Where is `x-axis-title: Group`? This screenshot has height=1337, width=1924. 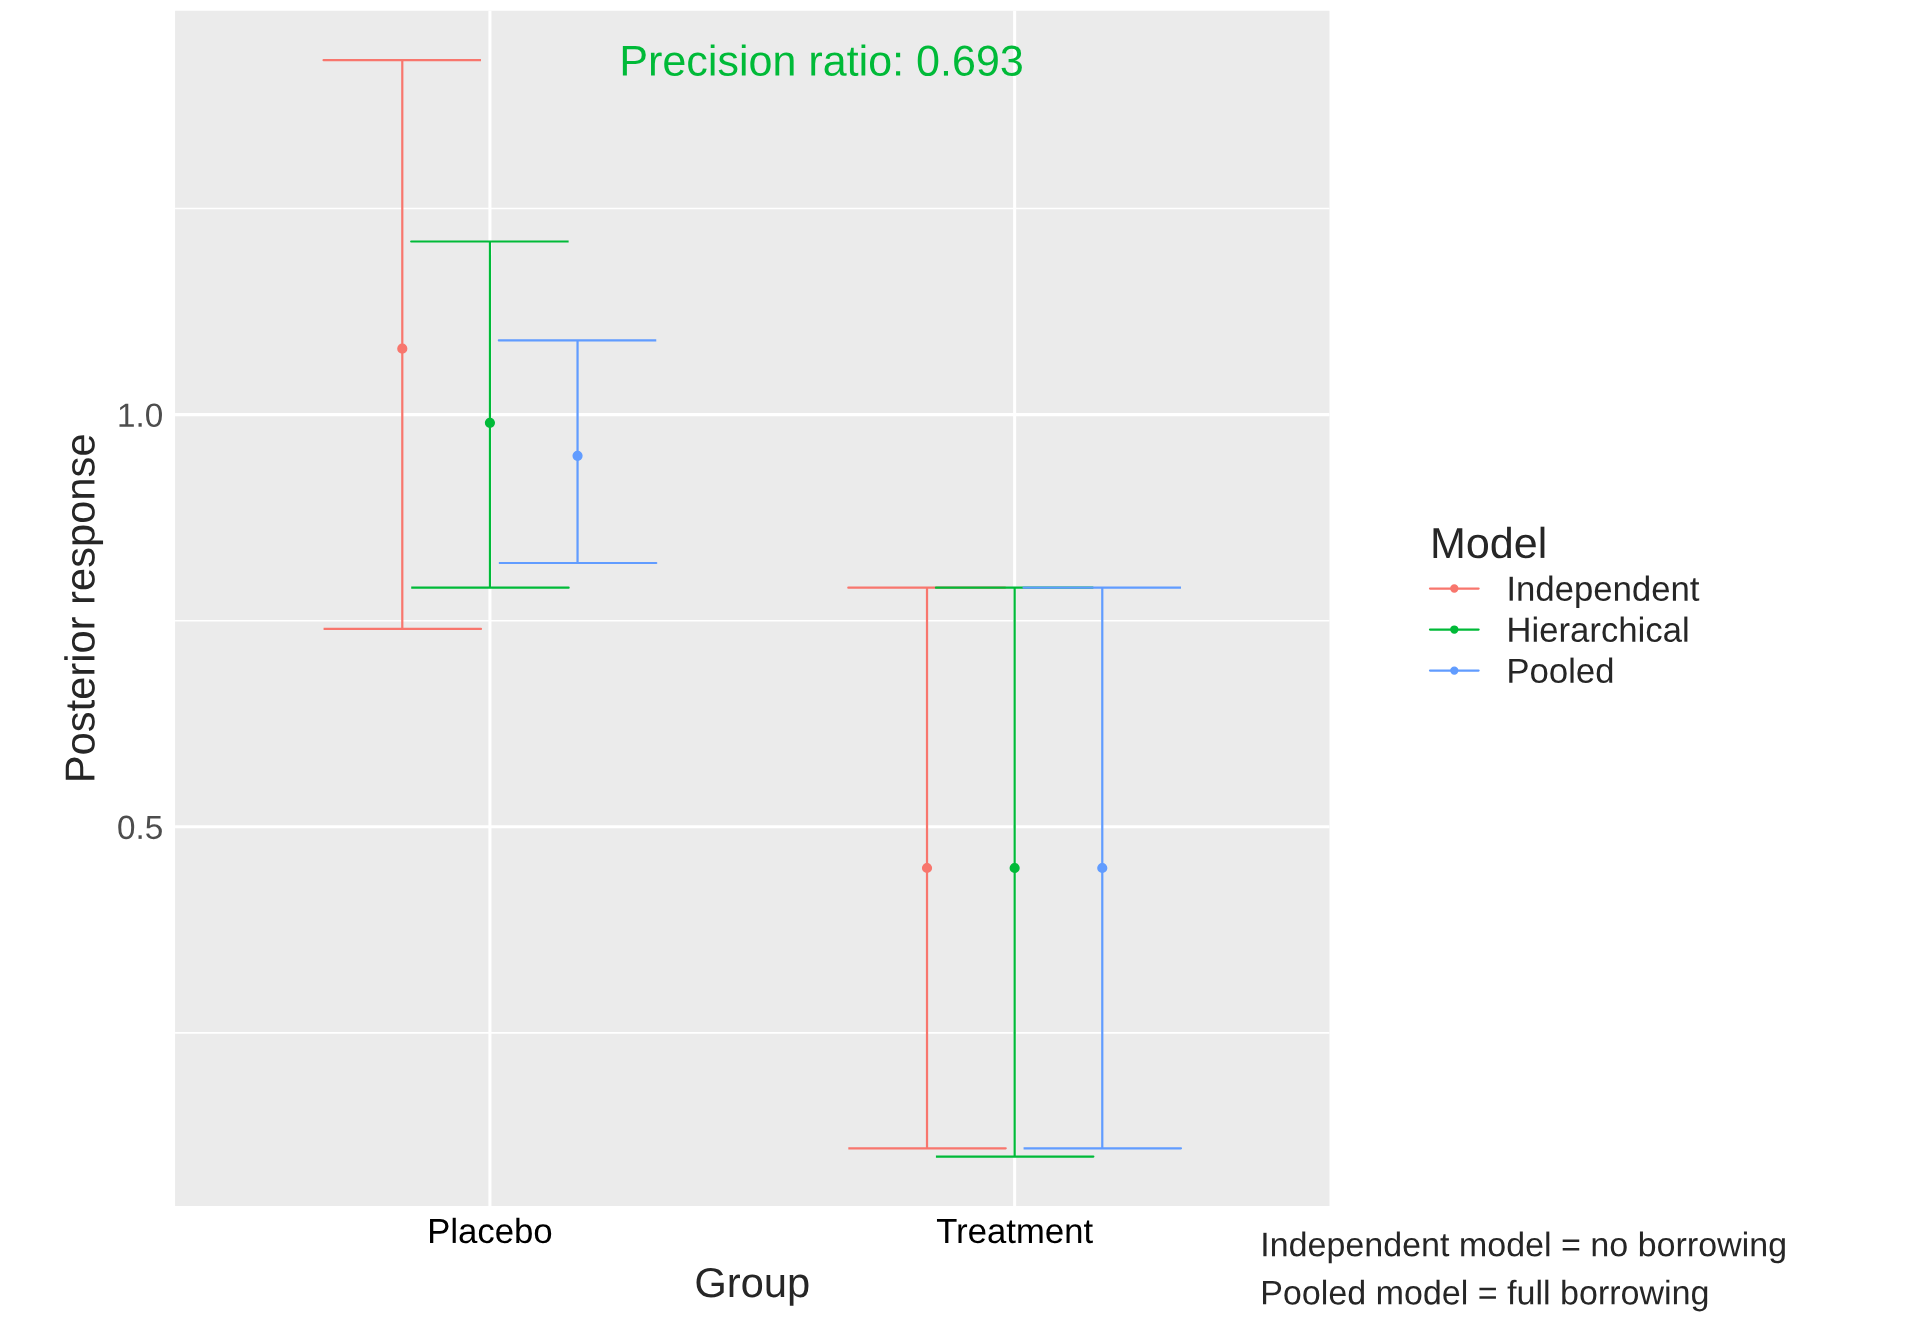 x-axis-title: Group is located at coordinates (752, 1286).